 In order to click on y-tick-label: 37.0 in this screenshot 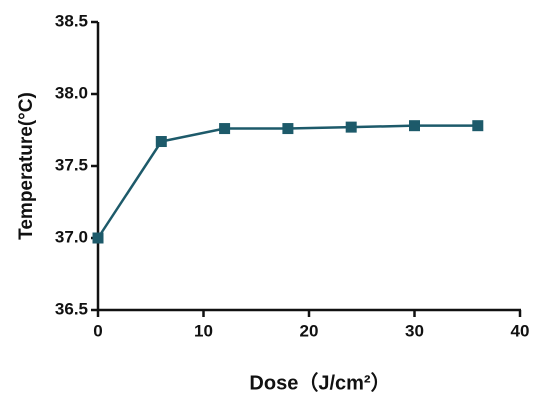, I will do `click(71, 236)`.